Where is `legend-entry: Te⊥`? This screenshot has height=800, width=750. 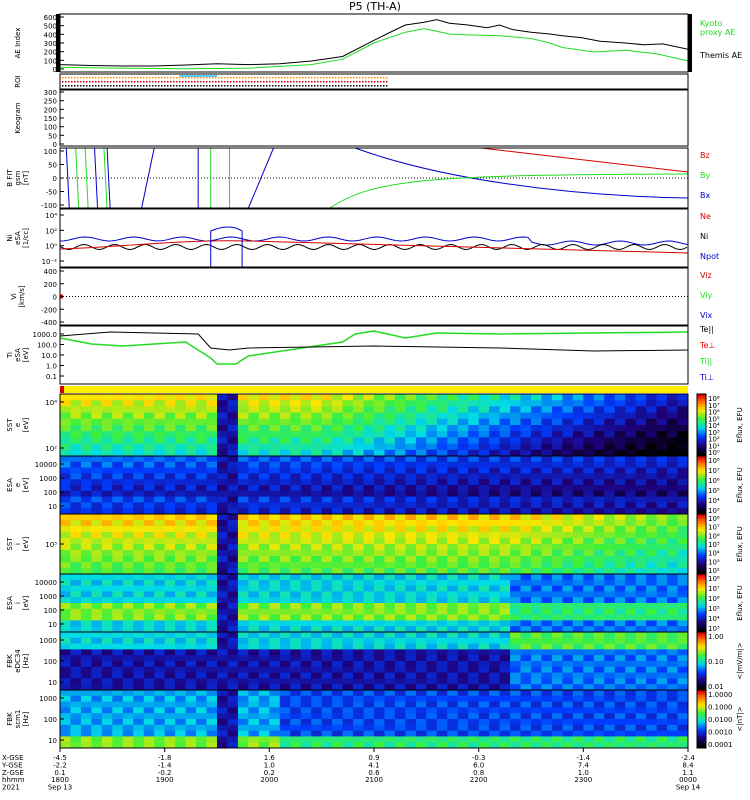
legend-entry: Te⊥ is located at coordinates (707, 345).